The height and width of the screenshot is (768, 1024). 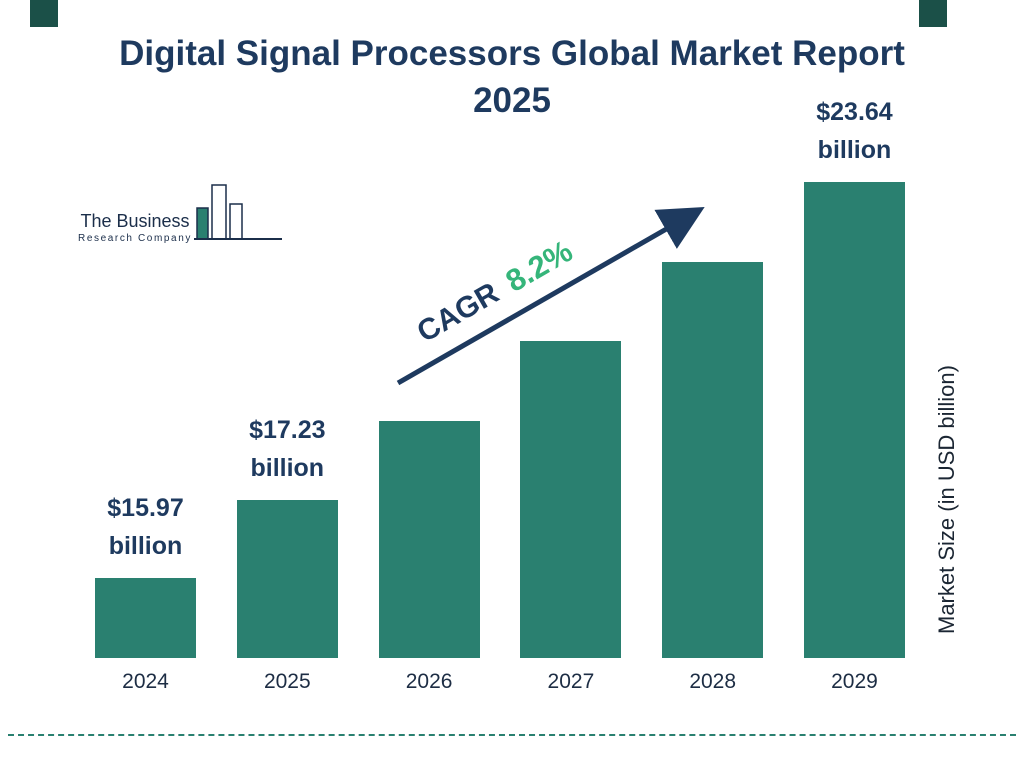 I want to click on bottom-dashed-divider, so click(x=512, y=735).